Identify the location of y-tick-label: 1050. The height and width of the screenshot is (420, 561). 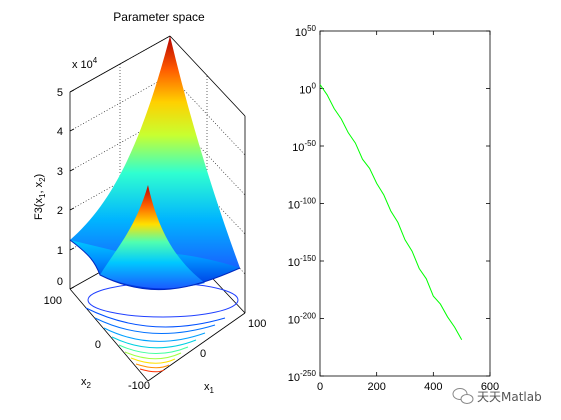
(306, 31).